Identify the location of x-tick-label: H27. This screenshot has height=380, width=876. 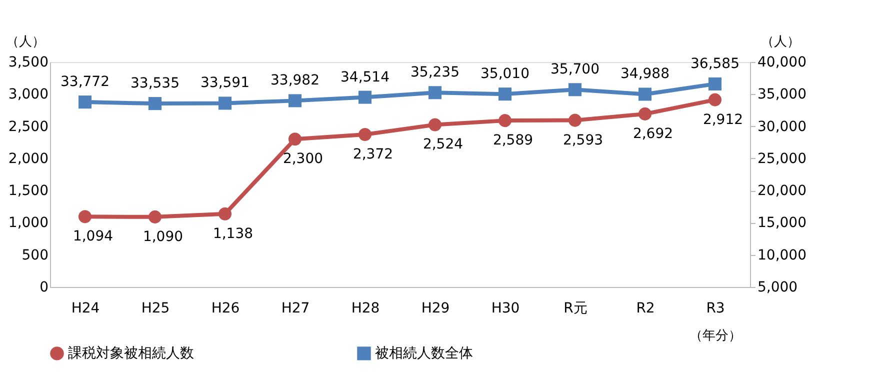
(295, 308).